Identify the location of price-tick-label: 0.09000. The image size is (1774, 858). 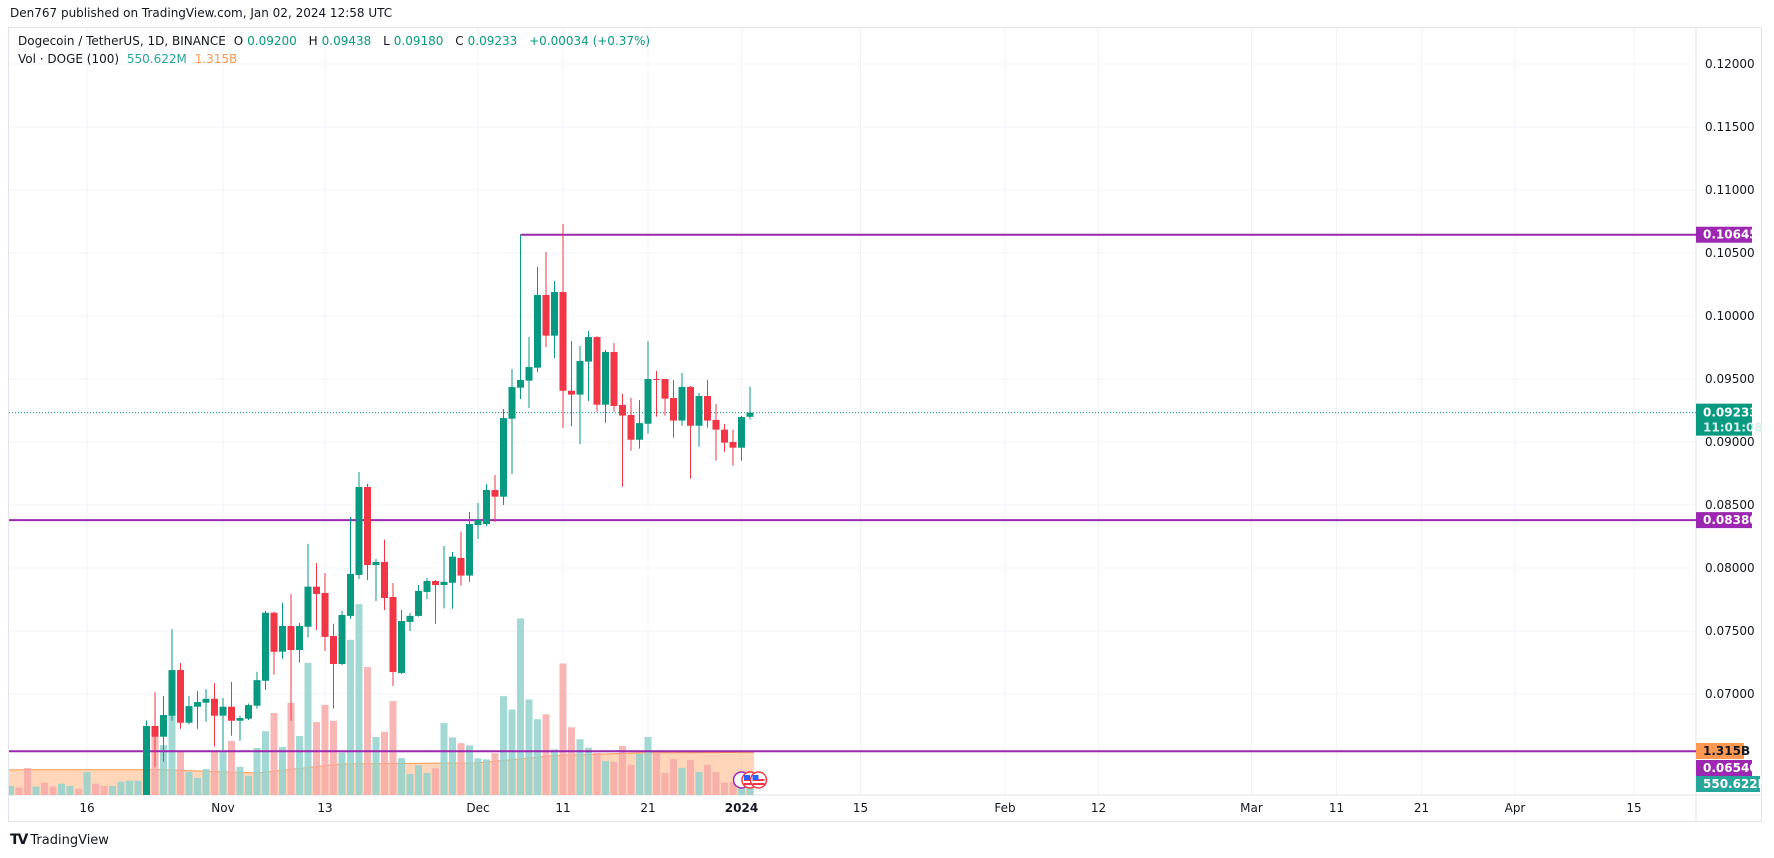
(1730, 442).